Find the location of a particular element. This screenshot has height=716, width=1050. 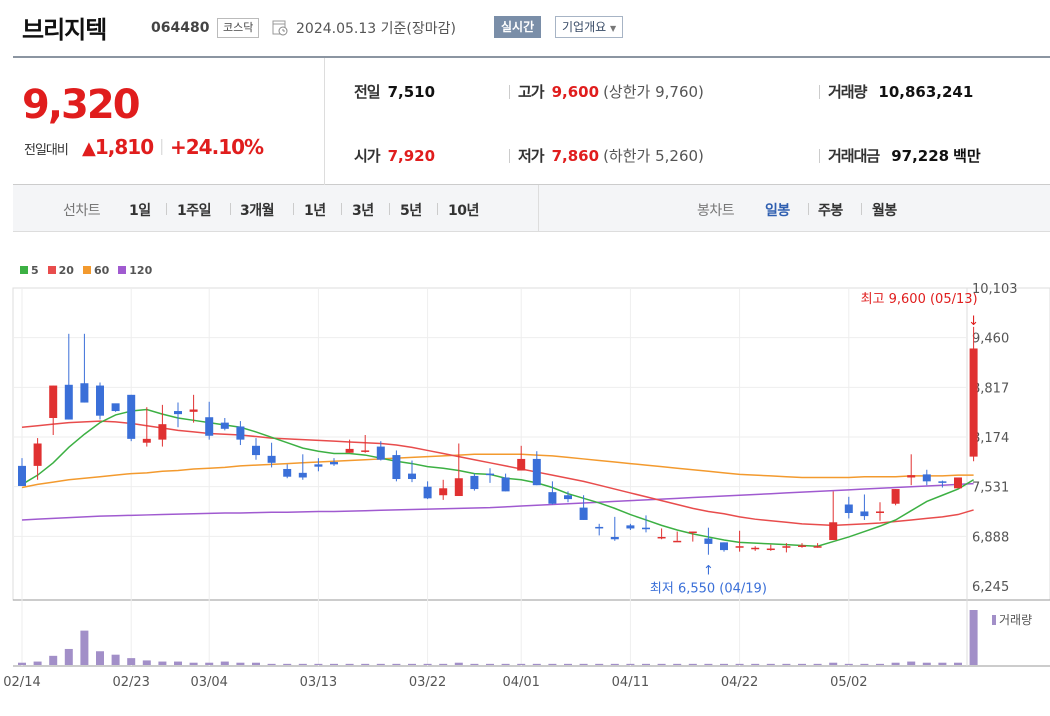

stock-name: 브리지텍 is located at coordinates (64, 30).